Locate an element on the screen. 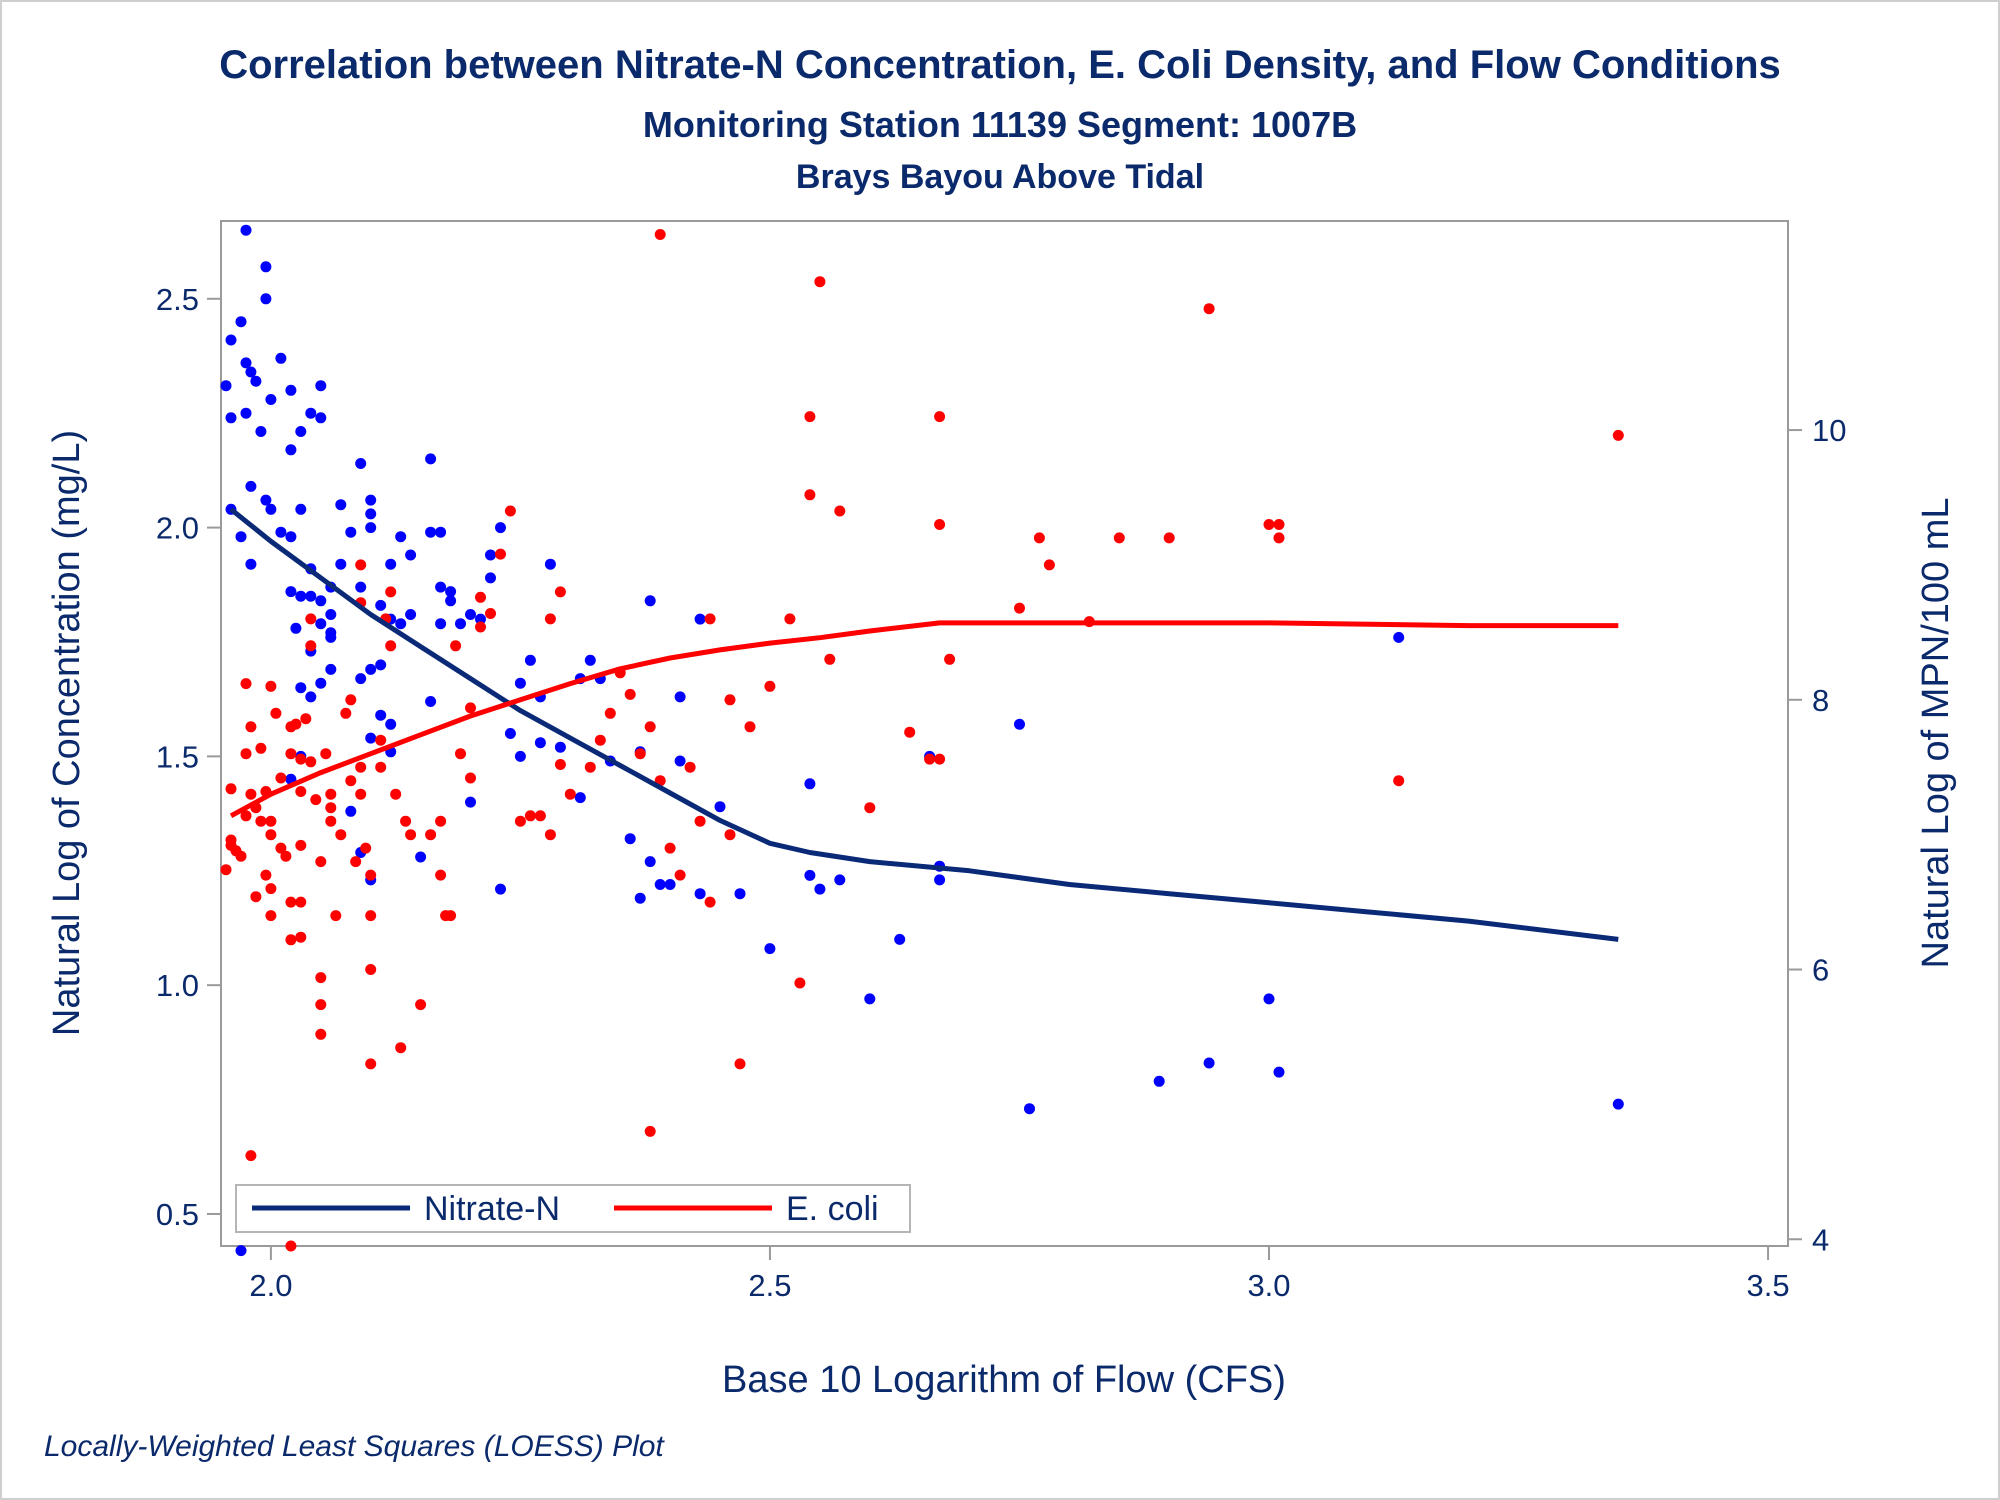 The image size is (2000, 1500). chart-subtitle: Monitoring Station 11139 Segment: 1007B is located at coordinates (1000, 124).